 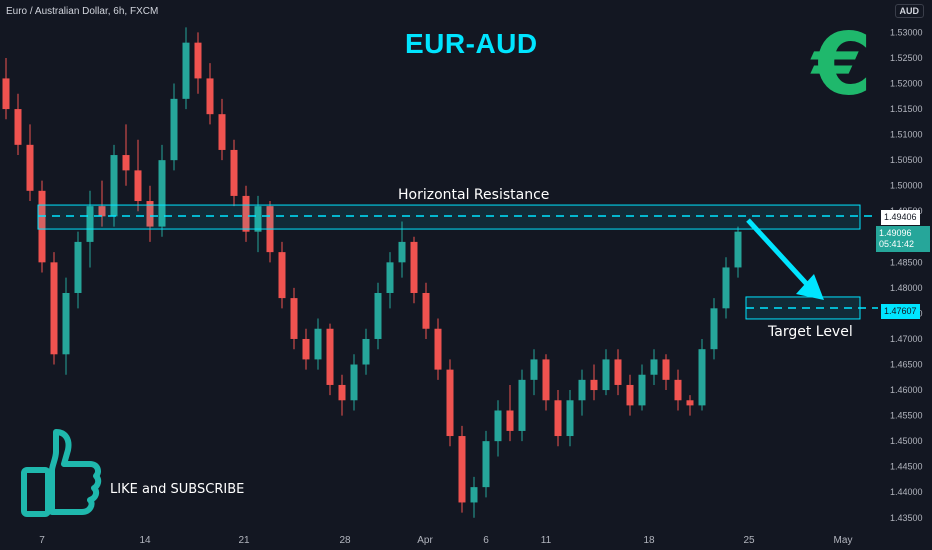 What do you see at coordinates (906, 441) in the screenshot?
I see `y-tick-label: 1.45000` at bounding box center [906, 441].